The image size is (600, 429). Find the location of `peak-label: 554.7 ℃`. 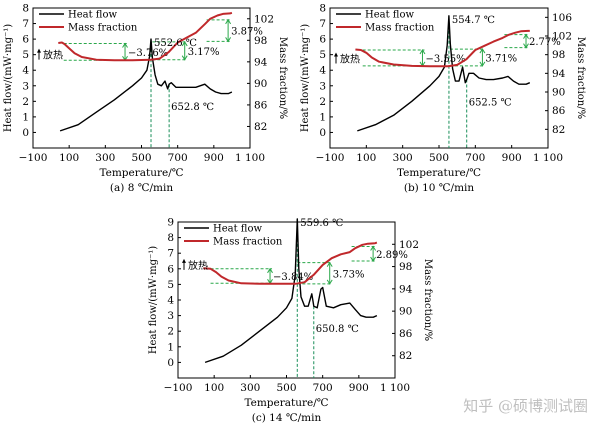

peak-label: 554.7 ℃ is located at coordinates (473, 20).